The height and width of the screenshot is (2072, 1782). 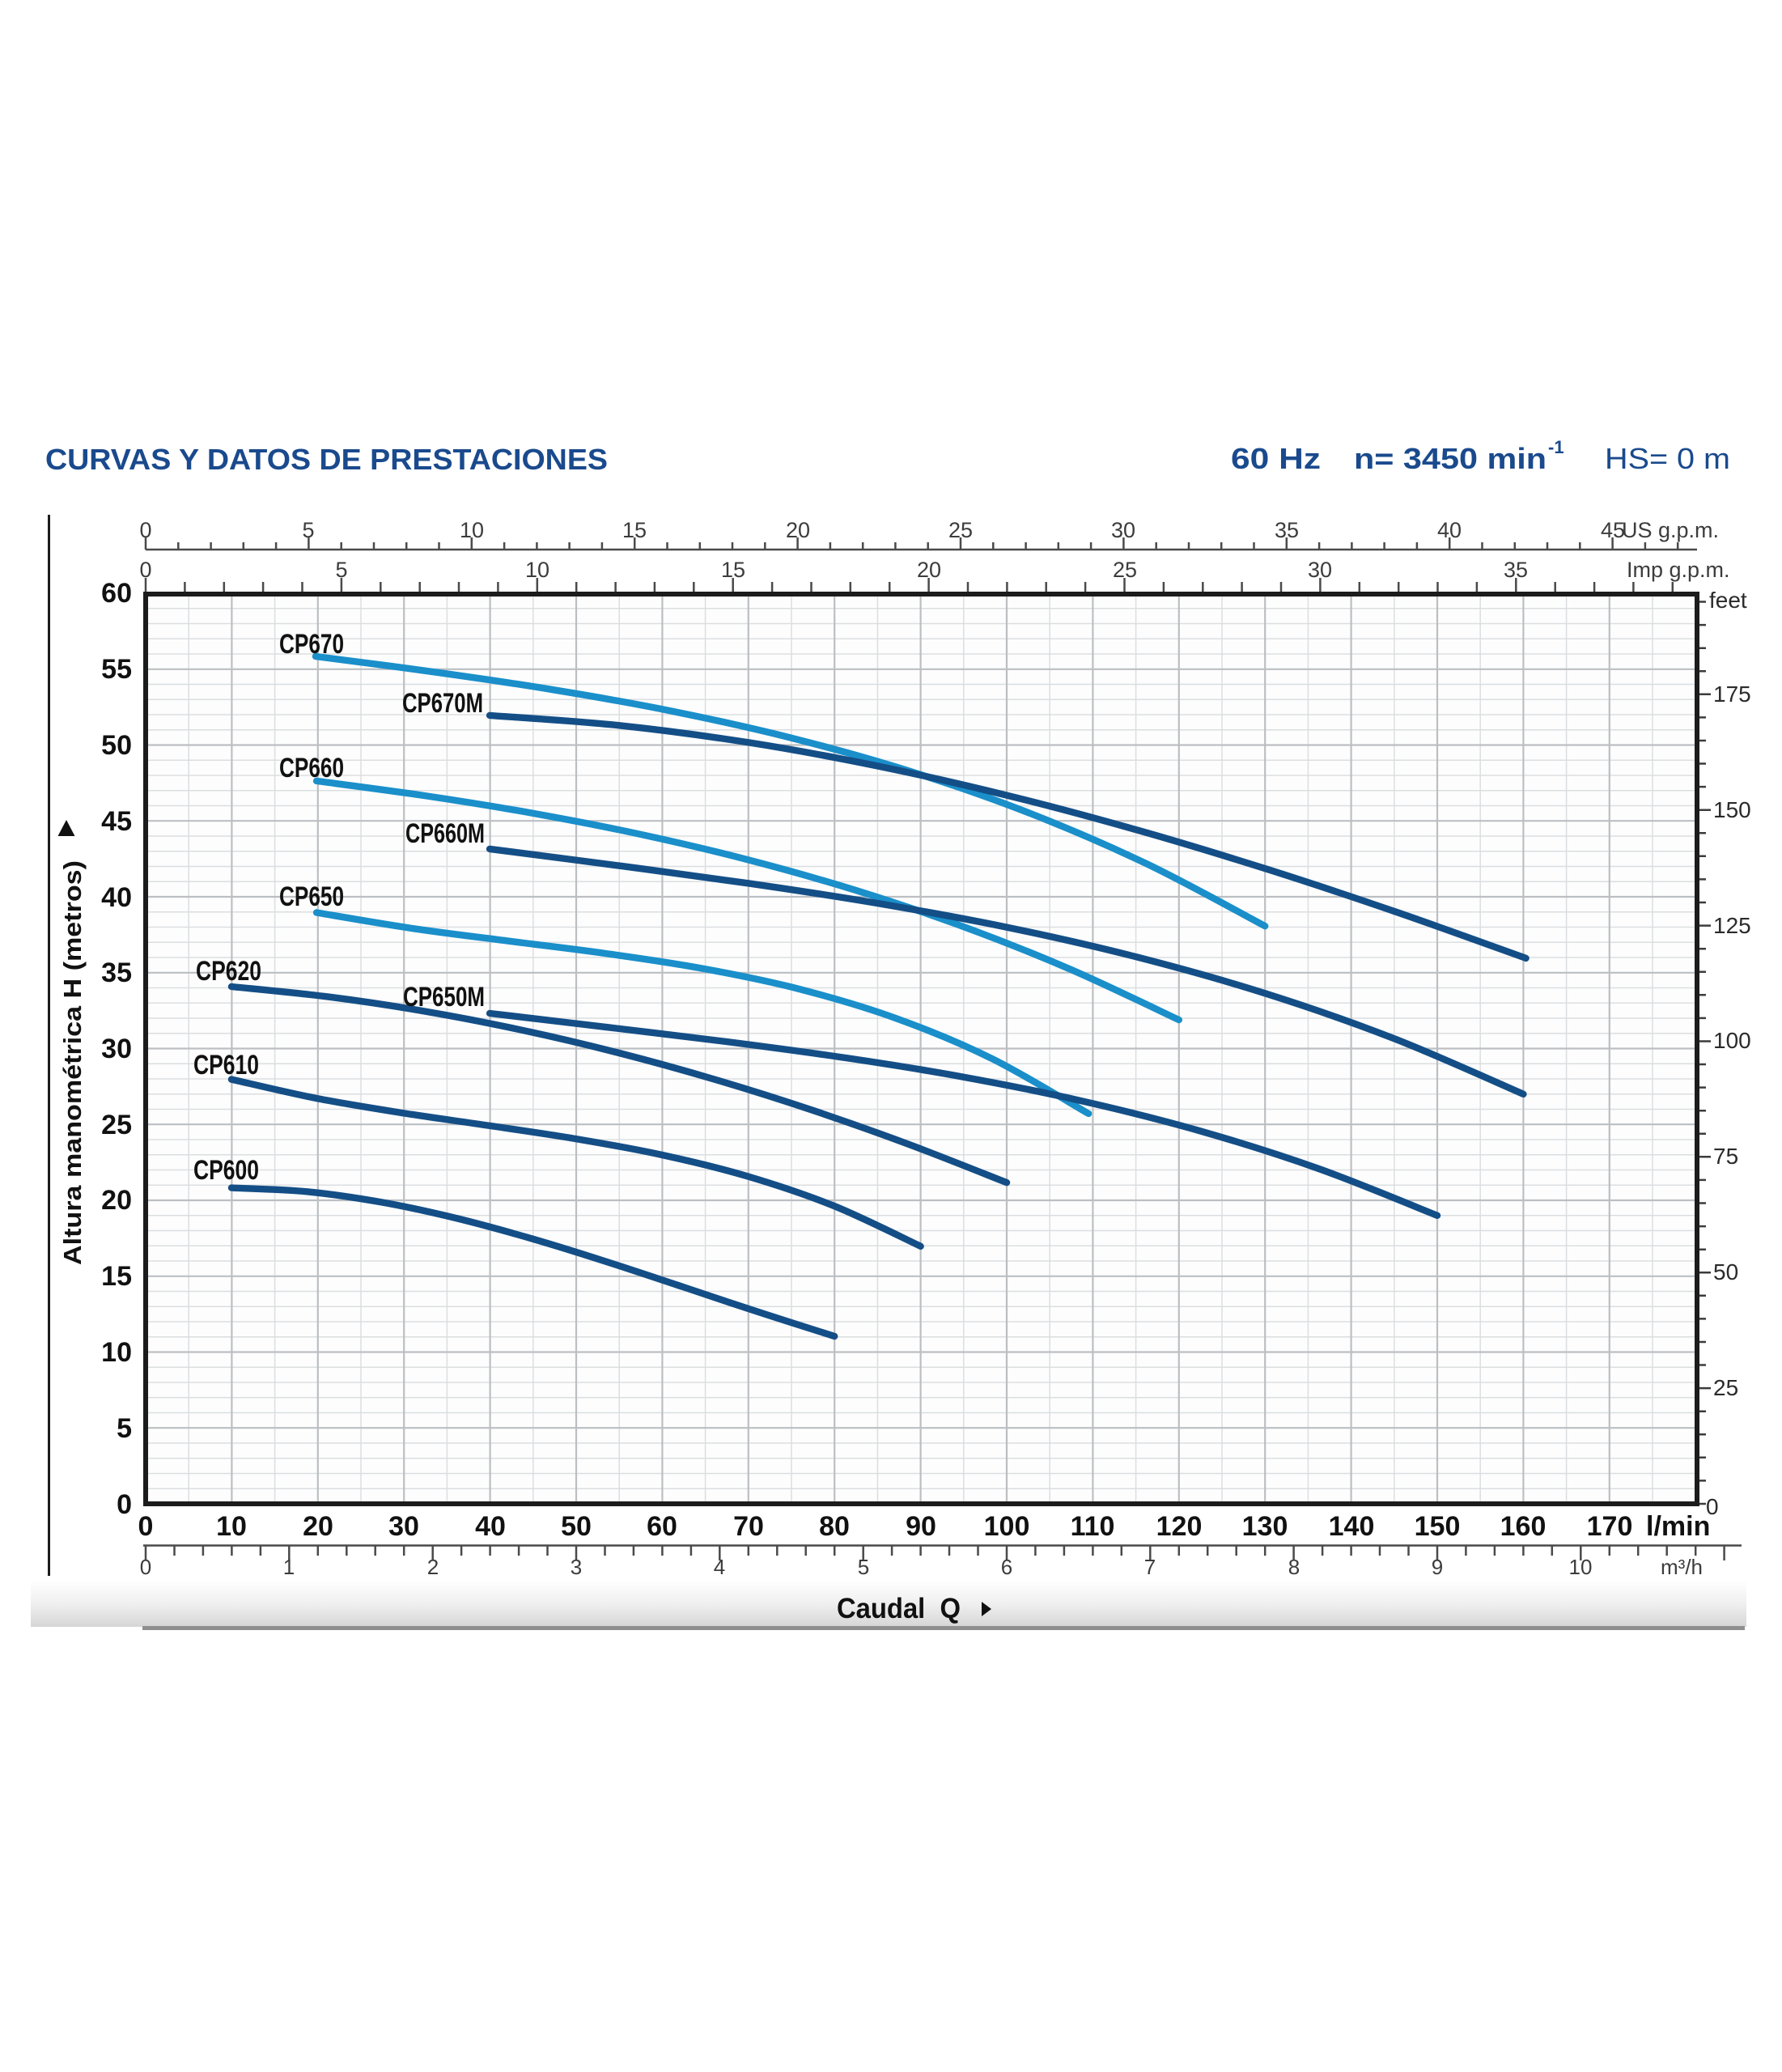 What do you see at coordinates (226, 1065) in the screenshot?
I see `svg-text: CP610` at bounding box center [226, 1065].